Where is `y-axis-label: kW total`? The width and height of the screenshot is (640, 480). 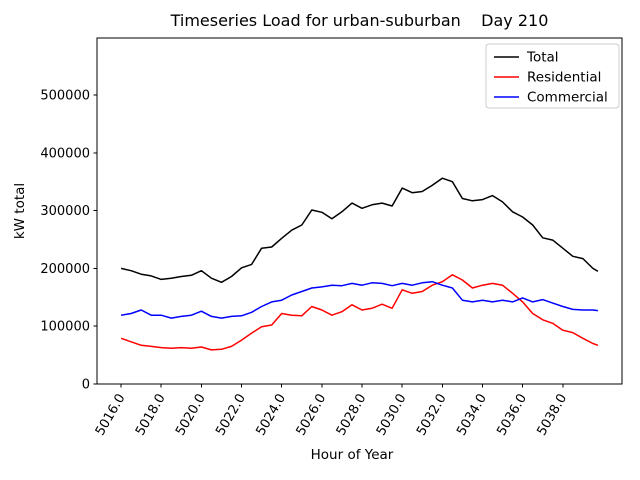
y-axis-label: kW total is located at coordinates (20, 211).